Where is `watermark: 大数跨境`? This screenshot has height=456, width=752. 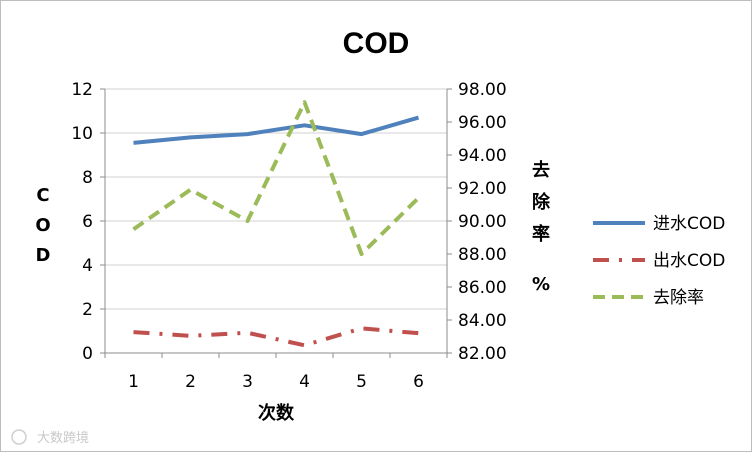 watermark: 大数跨境 is located at coordinates (50, 438).